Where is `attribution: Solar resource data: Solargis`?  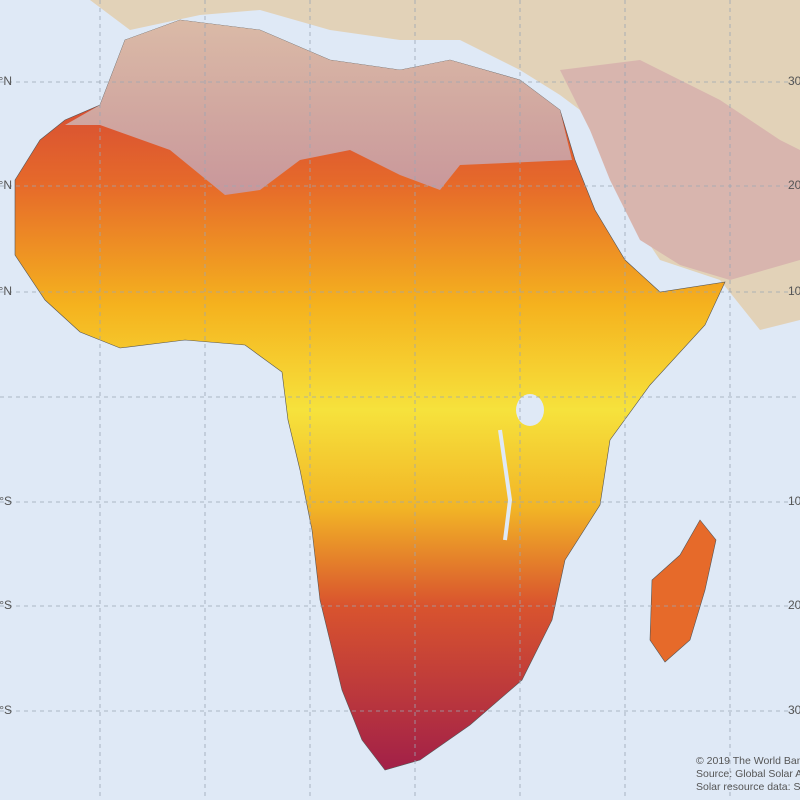 attribution: Solar resource data: Solargis is located at coordinates (748, 787).